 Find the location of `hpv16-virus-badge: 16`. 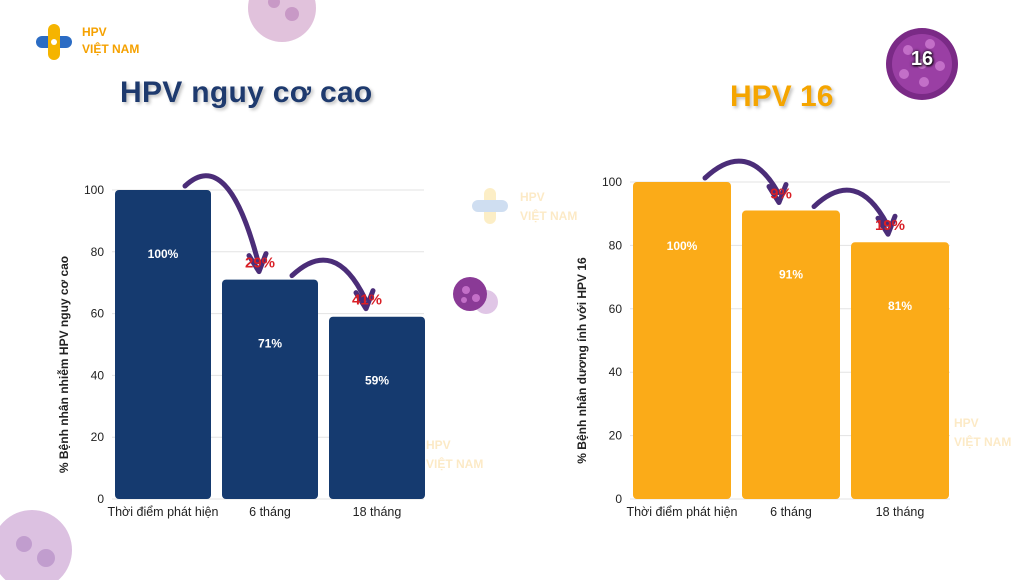

hpv16-virus-badge: 16 is located at coordinates (922, 64).